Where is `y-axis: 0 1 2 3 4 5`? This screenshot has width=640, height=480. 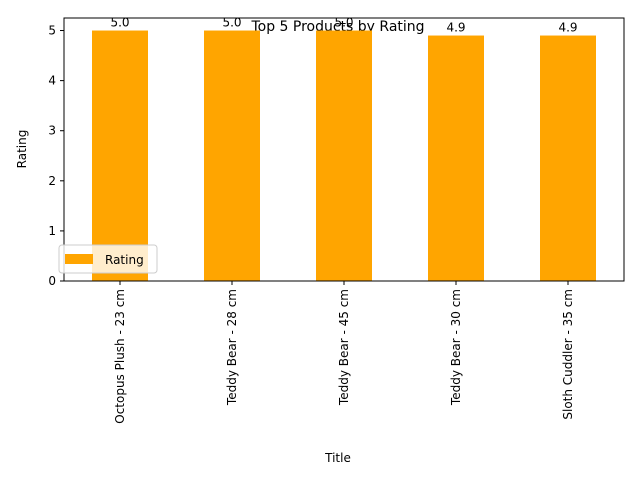
y-axis: 0 1 2 3 4 5 is located at coordinates (56, 156).